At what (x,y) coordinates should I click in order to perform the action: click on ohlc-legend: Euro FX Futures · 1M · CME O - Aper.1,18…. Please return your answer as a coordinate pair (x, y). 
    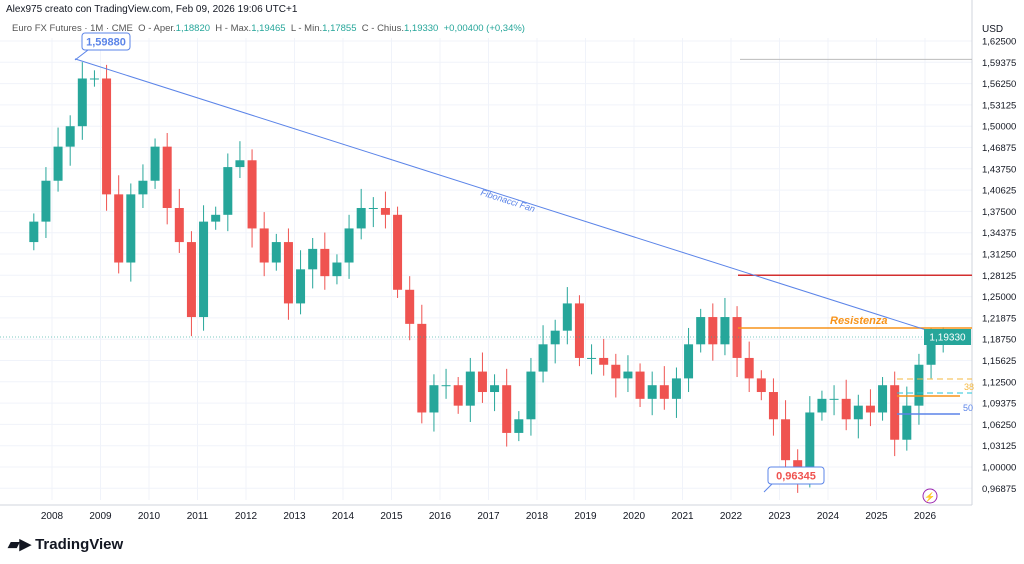
    Looking at the image, I should click on (268, 28).